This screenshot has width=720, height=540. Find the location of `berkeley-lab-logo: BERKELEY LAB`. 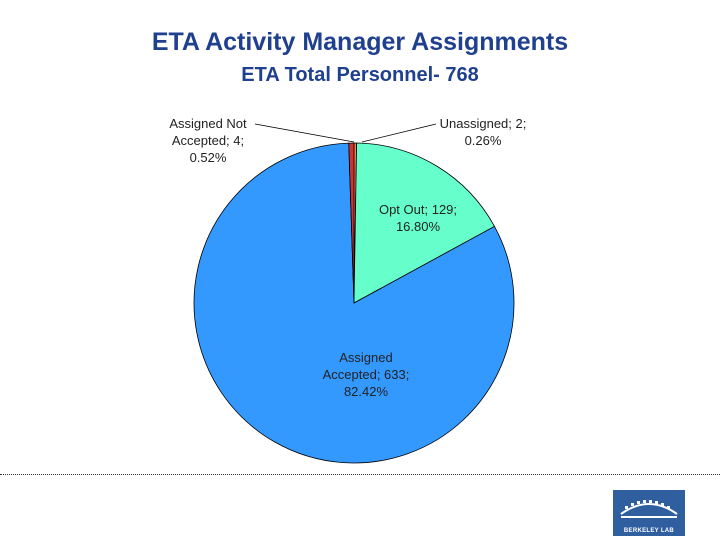

berkeley-lab-logo: BERKELEY LAB is located at coordinates (649, 513).